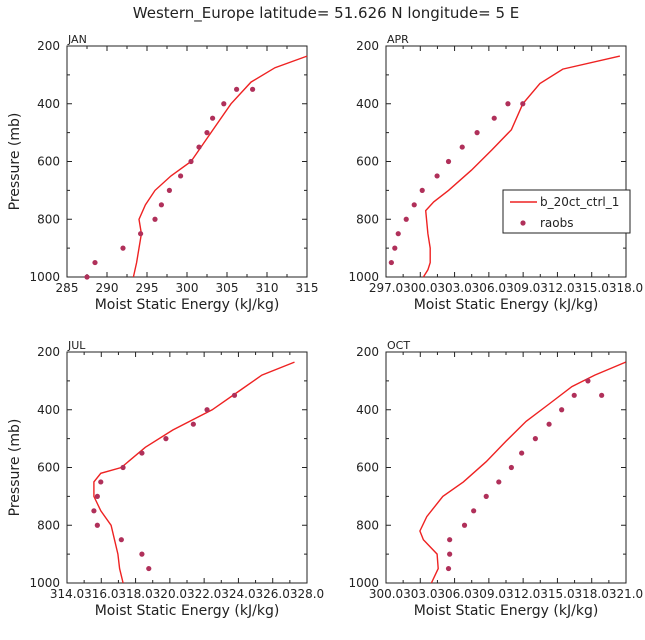 This screenshot has height=640, width=645. I want to click on x-tick-label: 295, so click(147, 288).